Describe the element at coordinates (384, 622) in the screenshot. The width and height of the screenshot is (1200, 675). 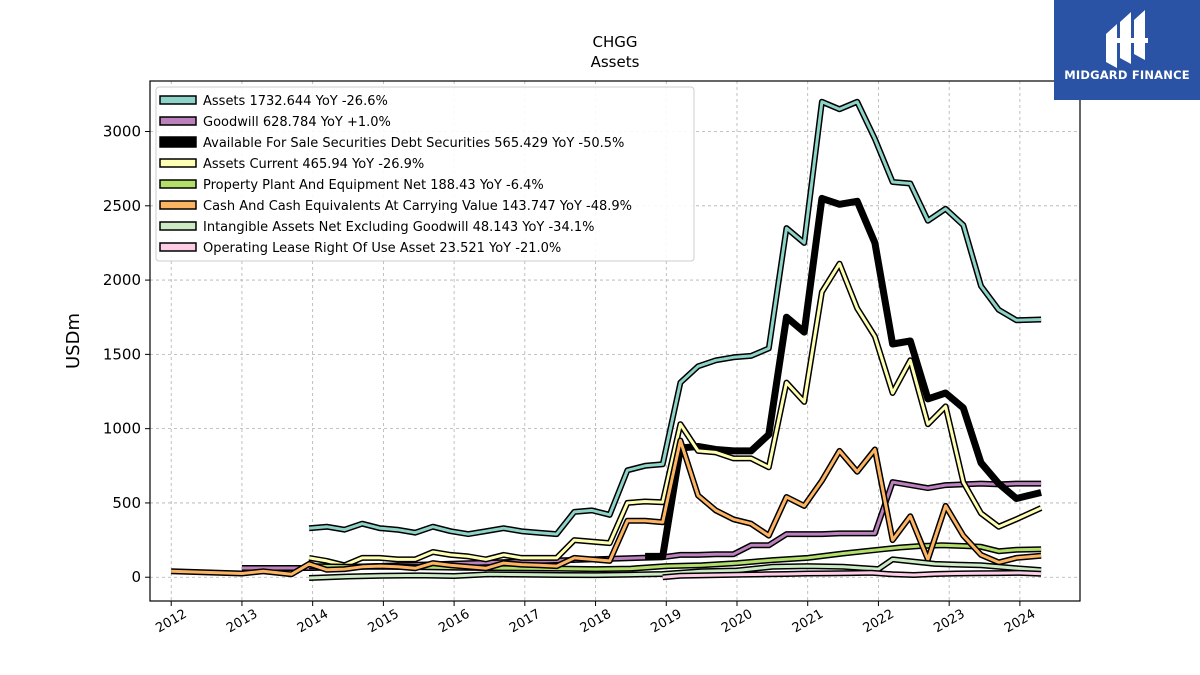
I see `x-tick-label-3: 2015` at that location.